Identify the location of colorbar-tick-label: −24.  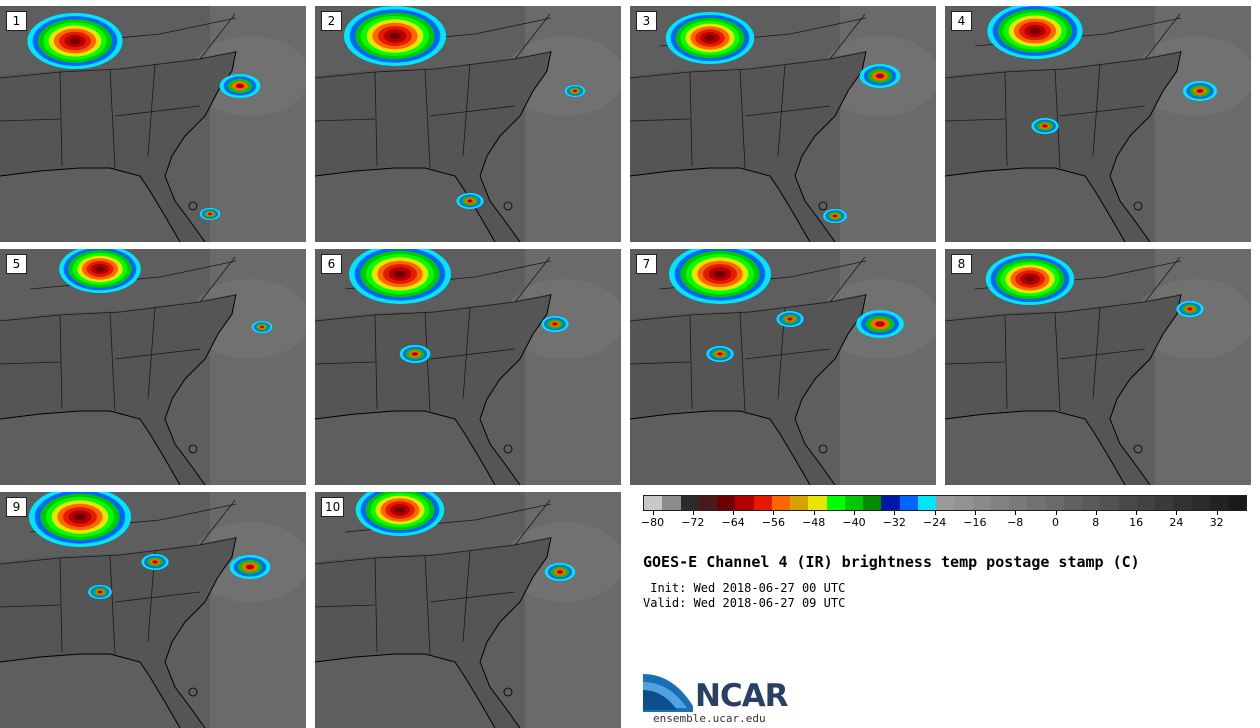
(934, 522).